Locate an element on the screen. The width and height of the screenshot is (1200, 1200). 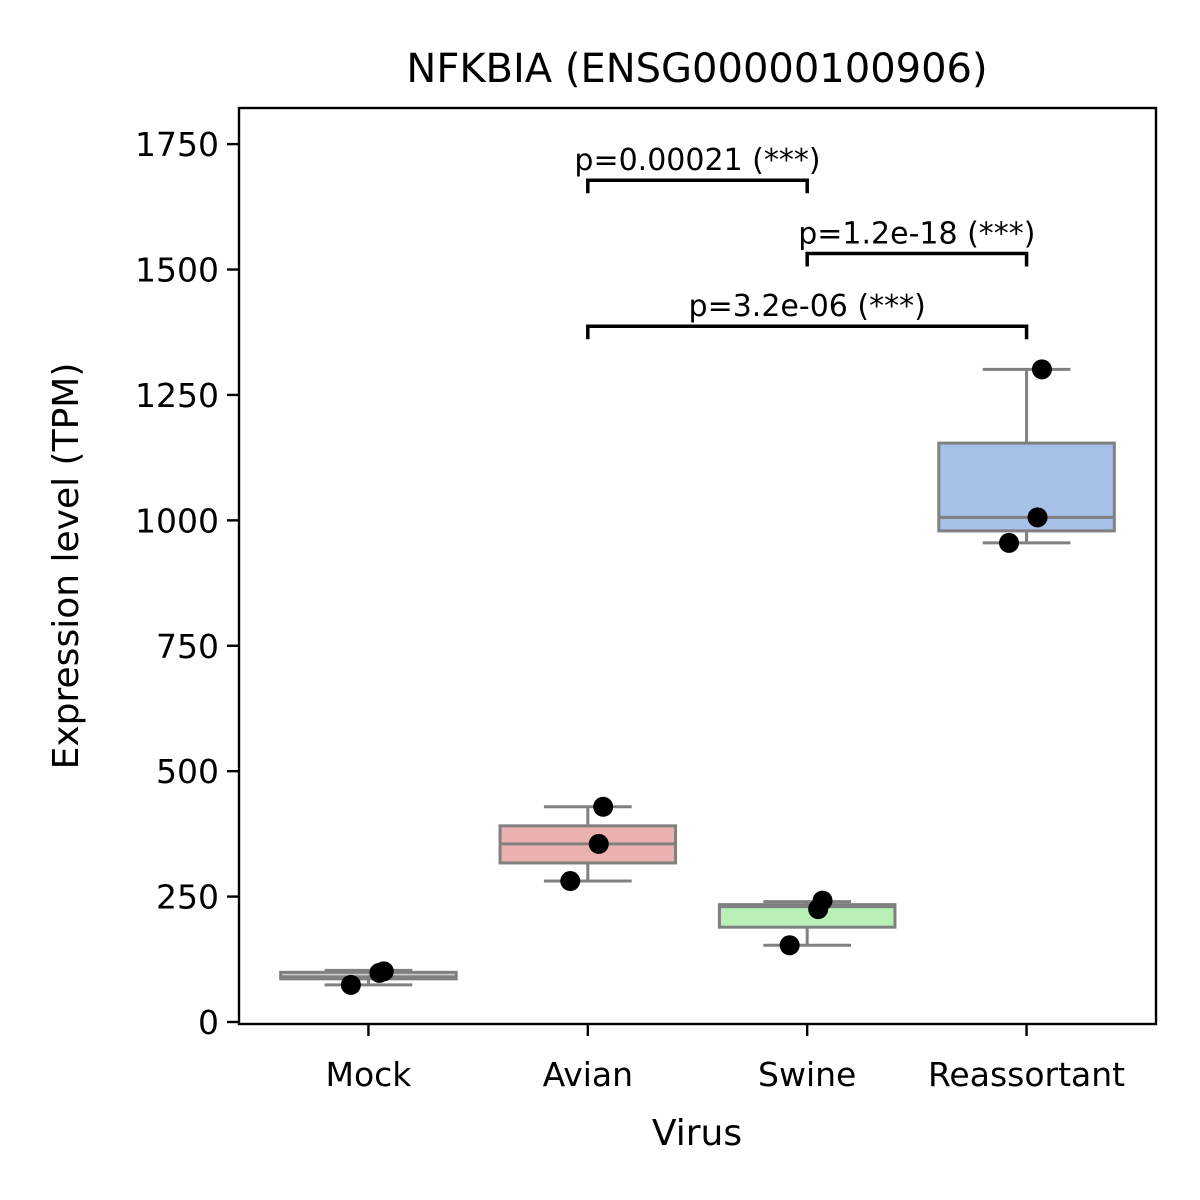
significance-annotation: p=3.2e-06 (***) is located at coordinates (807, 314).